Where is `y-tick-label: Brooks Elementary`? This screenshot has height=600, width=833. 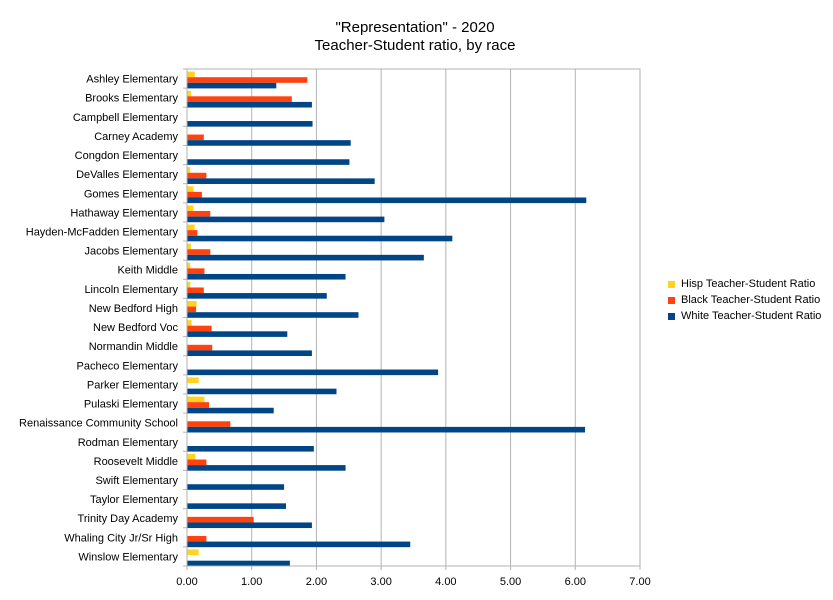 y-tick-label: Brooks Elementary is located at coordinates (131, 99).